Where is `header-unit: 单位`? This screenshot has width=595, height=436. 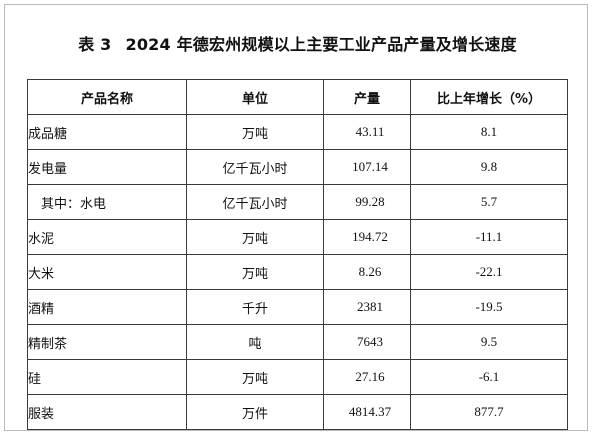 header-unit: 单位 is located at coordinates (255, 97).